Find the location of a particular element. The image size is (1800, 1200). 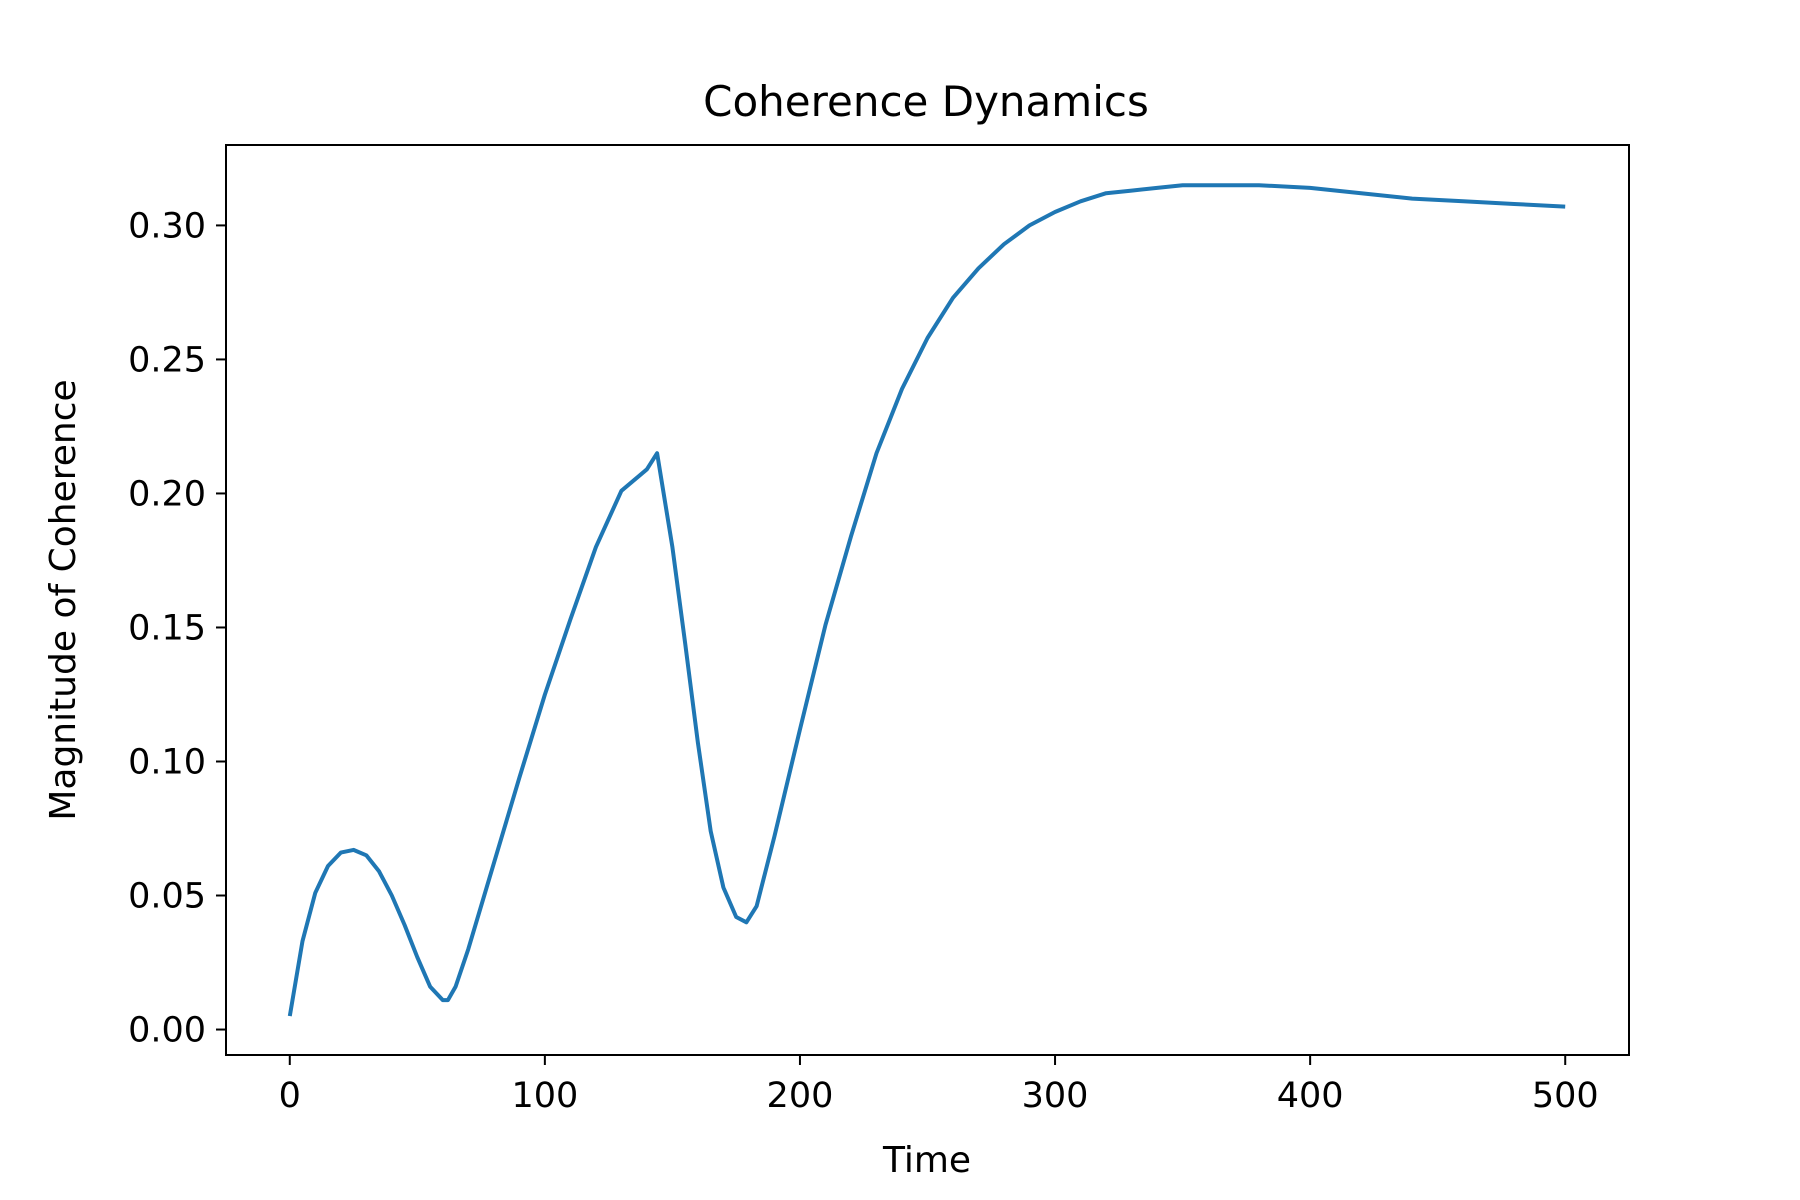

x-tick-label: 300 is located at coordinates (1055, 1096).